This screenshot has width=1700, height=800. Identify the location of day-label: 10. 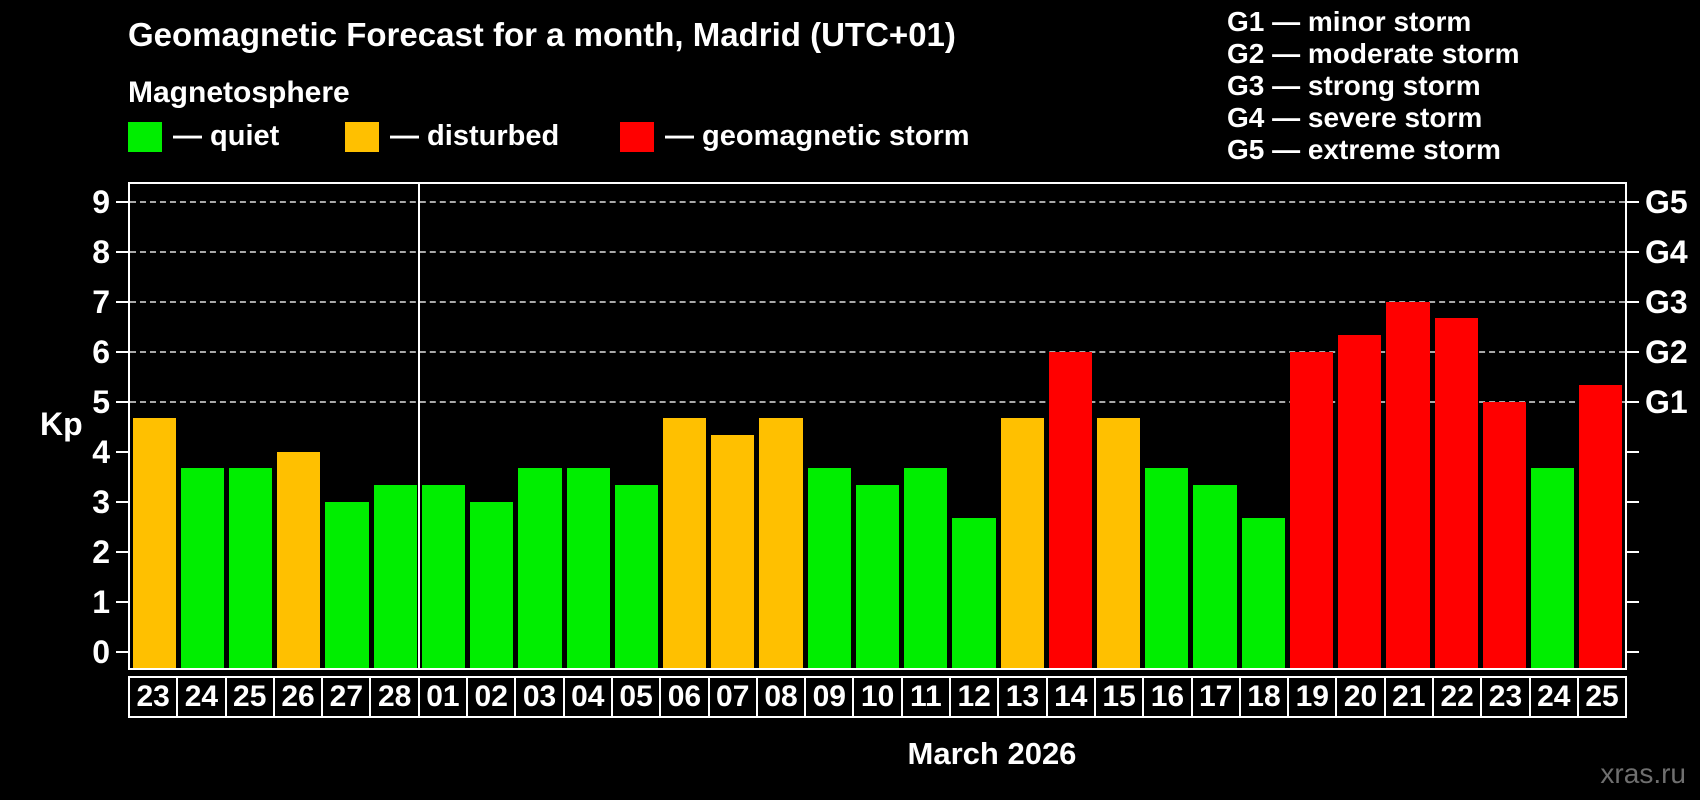
(878, 697).